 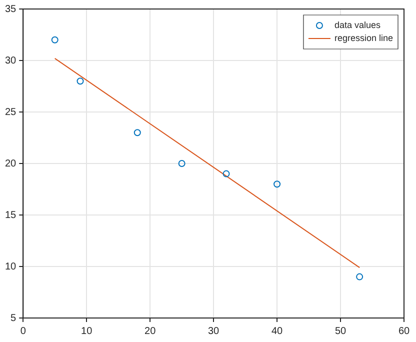 I want to click on y-tick-label: 5, so click(x=13, y=318).